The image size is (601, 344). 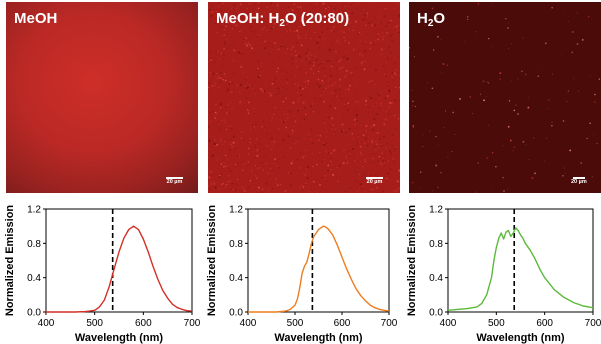 What do you see at coordinates (374, 181) in the screenshot?
I see `scale-bar-meoh-water: 20 µm` at bounding box center [374, 181].